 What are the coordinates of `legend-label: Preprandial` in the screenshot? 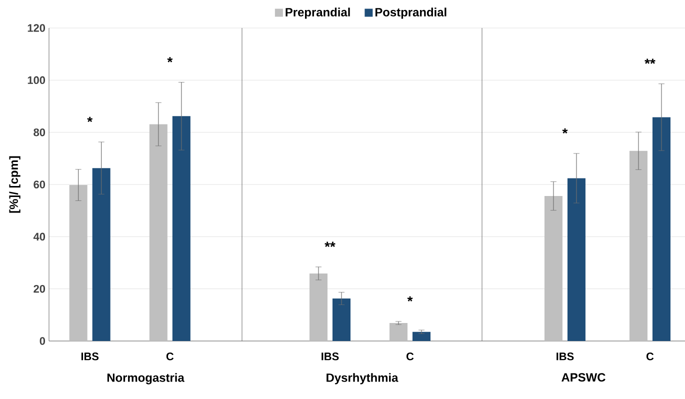 It's located at (318, 13).